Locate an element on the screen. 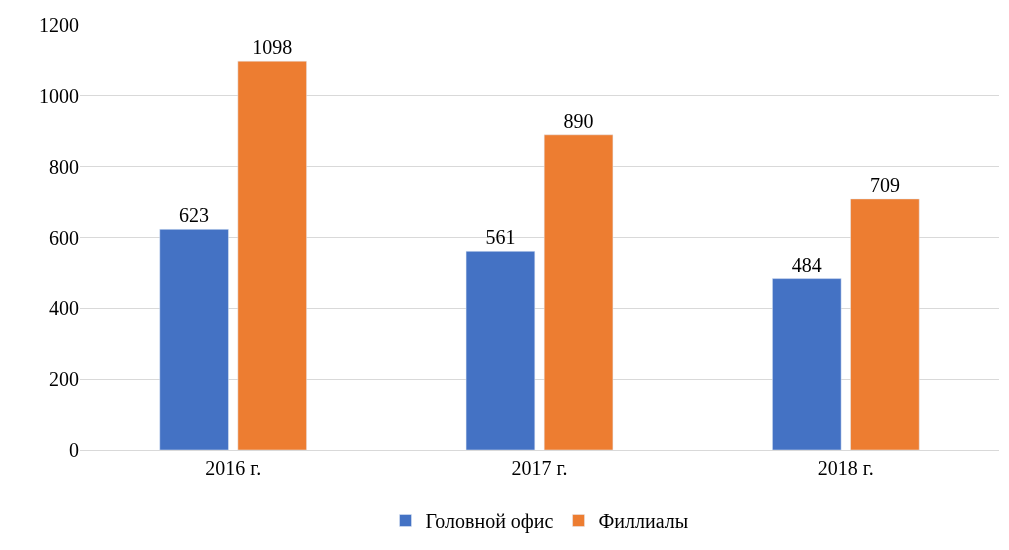 The width and height of the screenshot is (1009, 550). x-tick-label: 2016 г. is located at coordinates (233, 468).